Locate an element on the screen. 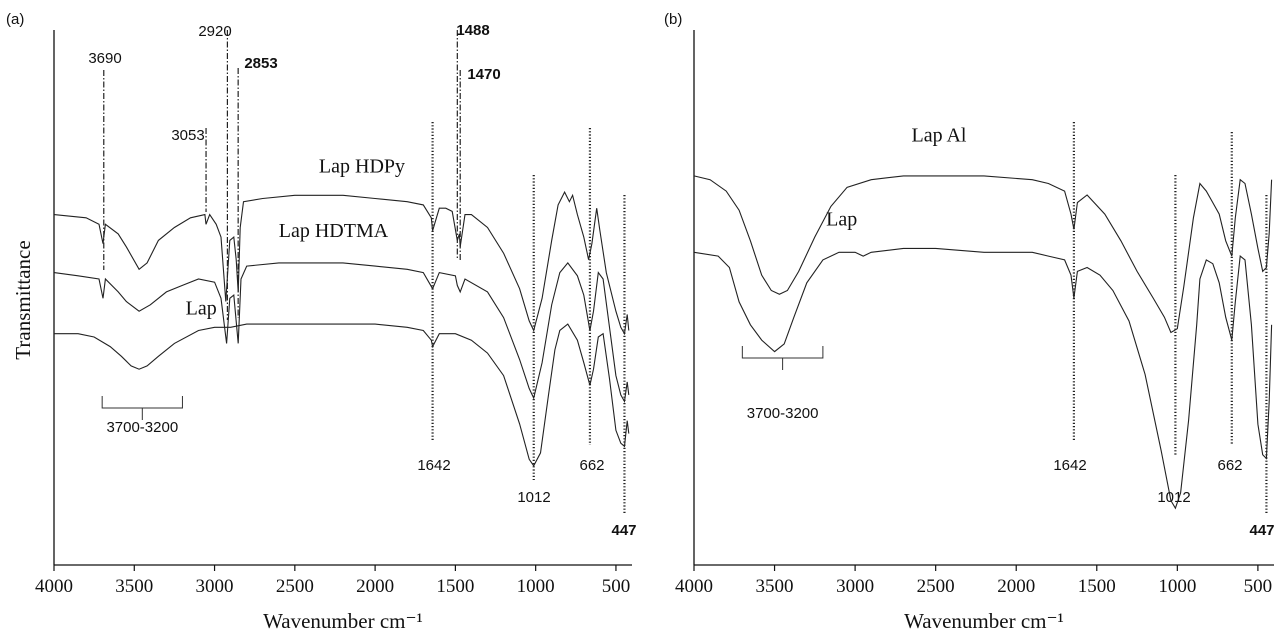  spectrum-lap is located at coordinates (342, 395).